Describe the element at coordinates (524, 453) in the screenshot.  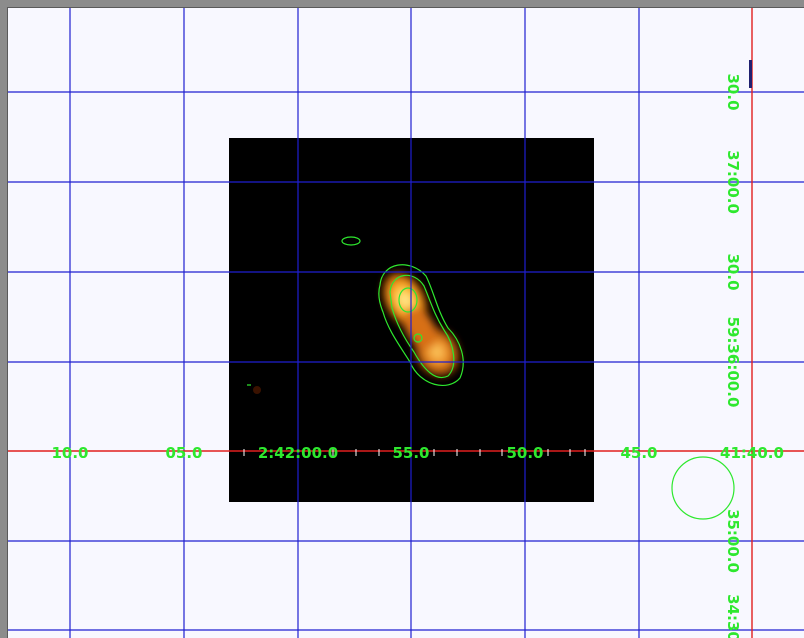
I see `ra-label: 50.0` at that location.